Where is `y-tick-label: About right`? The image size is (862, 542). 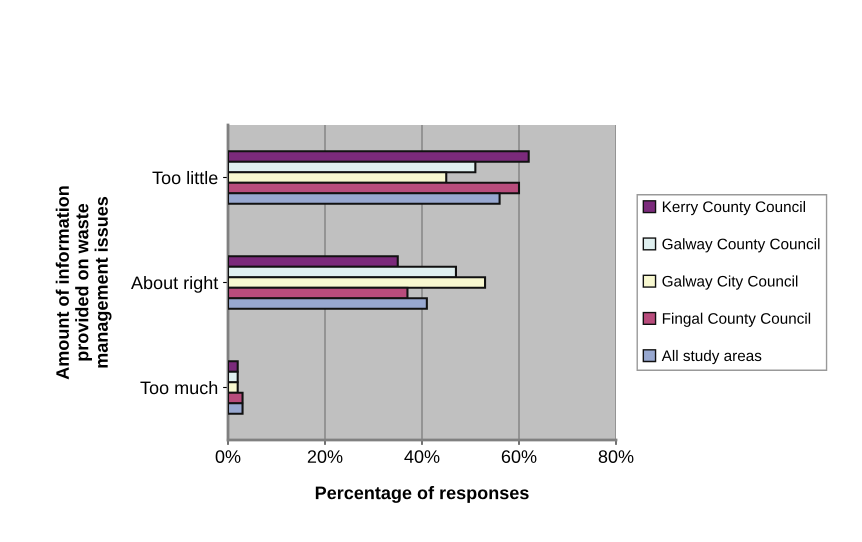
y-tick-label: About right is located at coordinates (174, 284).